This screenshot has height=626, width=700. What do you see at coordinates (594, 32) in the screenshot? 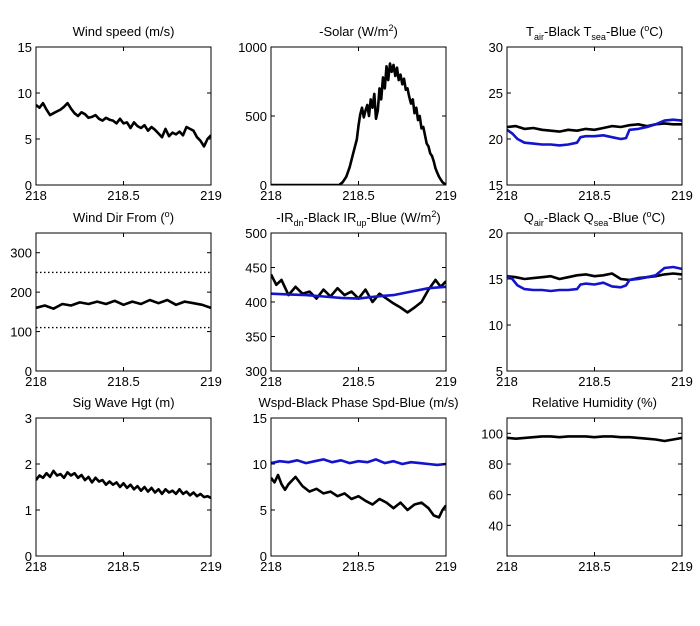
I see `subplot-title: Tair​-Black Tsea​-Blue (o​C)` at bounding box center [594, 32].